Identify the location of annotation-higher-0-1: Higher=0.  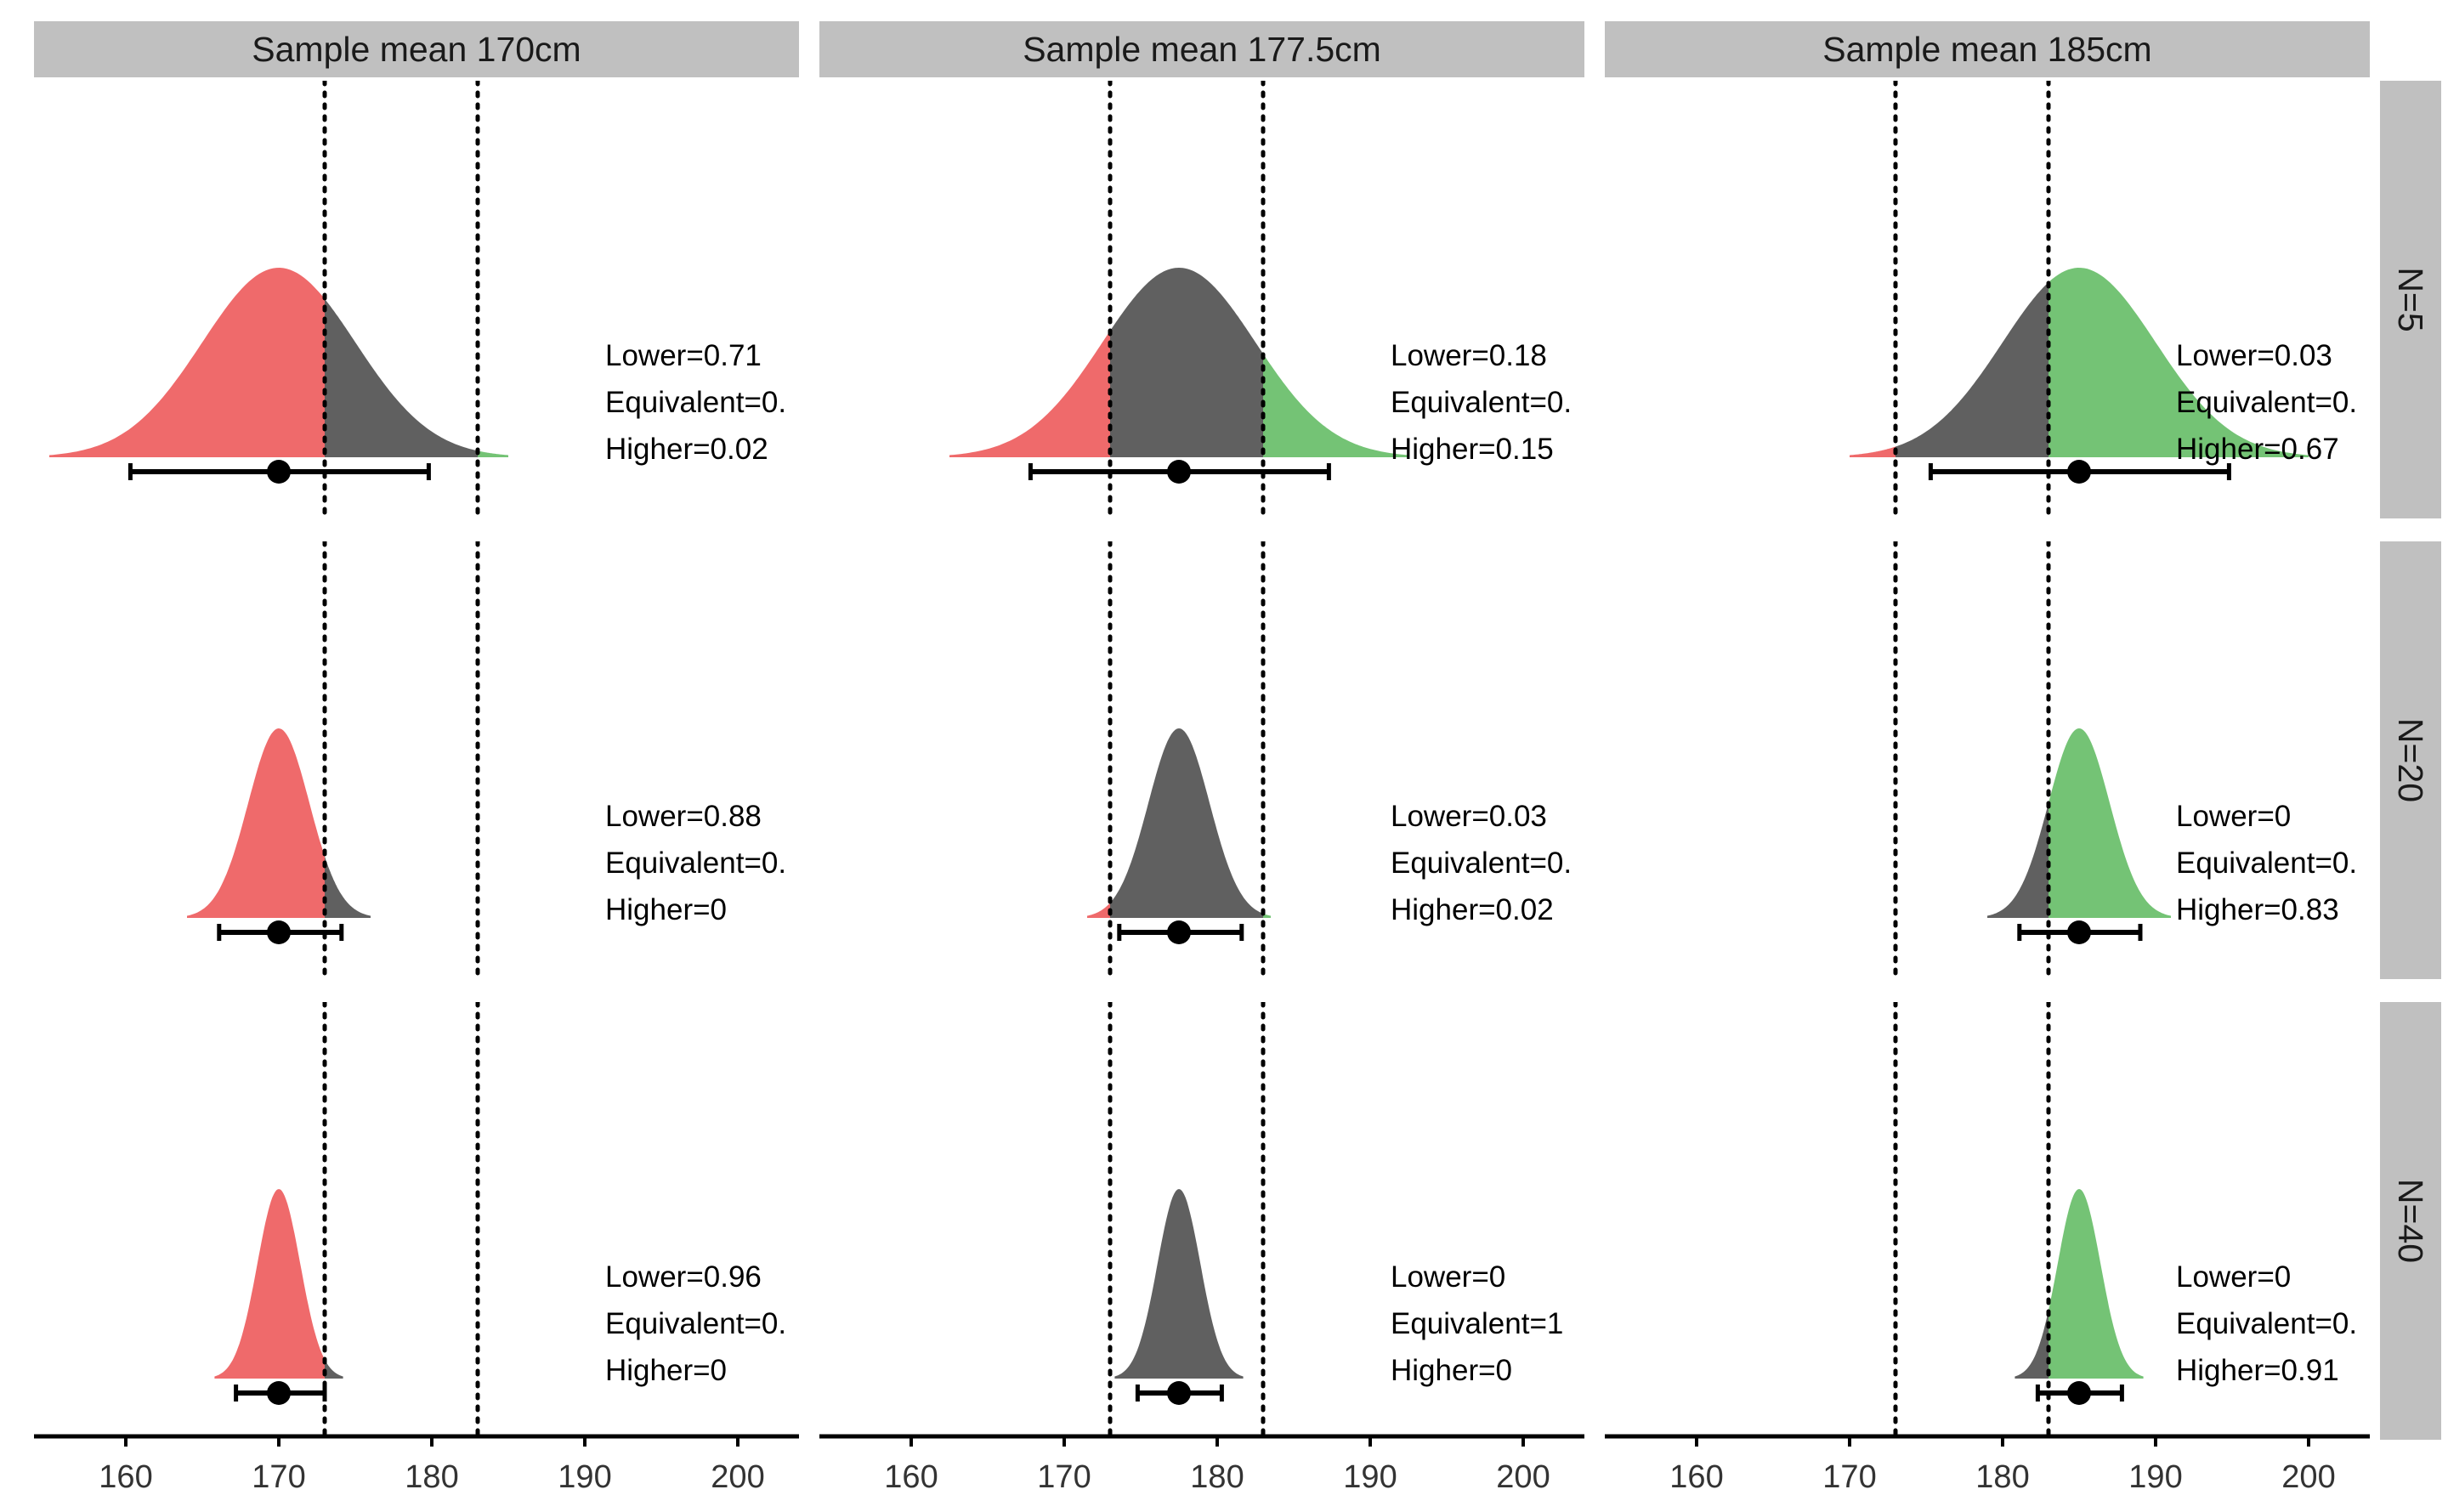
(666, 909).